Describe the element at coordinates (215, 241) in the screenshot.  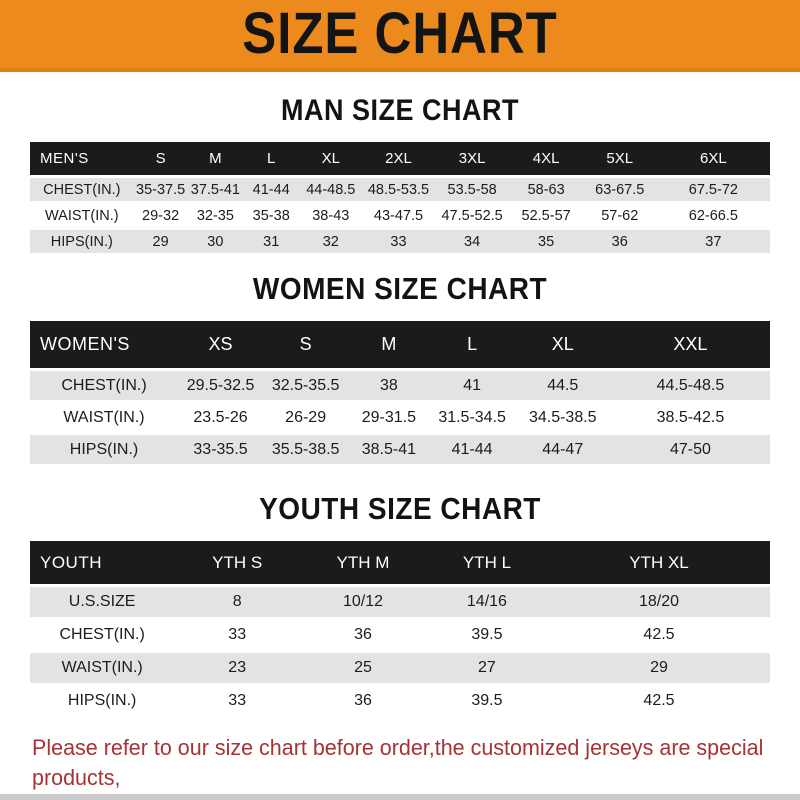
I see `table-cell: 30` at that location.